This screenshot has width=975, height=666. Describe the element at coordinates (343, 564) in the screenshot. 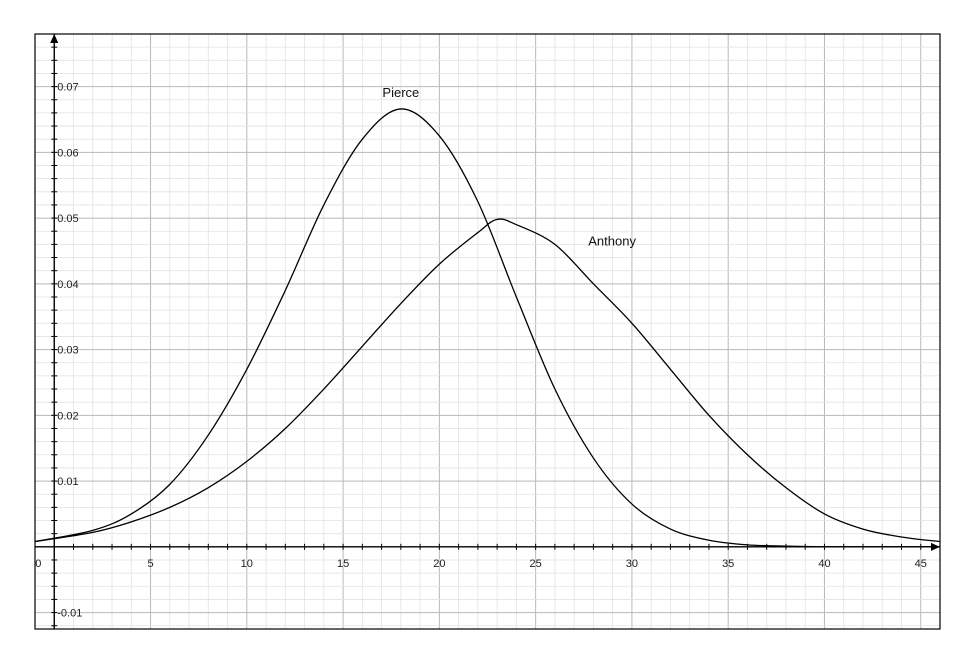

I see `x-tick-label: 15` at that location.